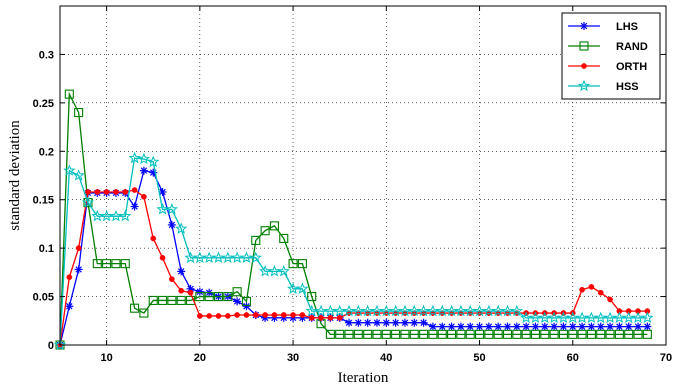 Image resolution: width=673 pixels, height=386 pixels. What do you see at coordinates (46, 152) in the screenshot?
I see `y-tick-label: 0.2` at bounding box center [46, 152].